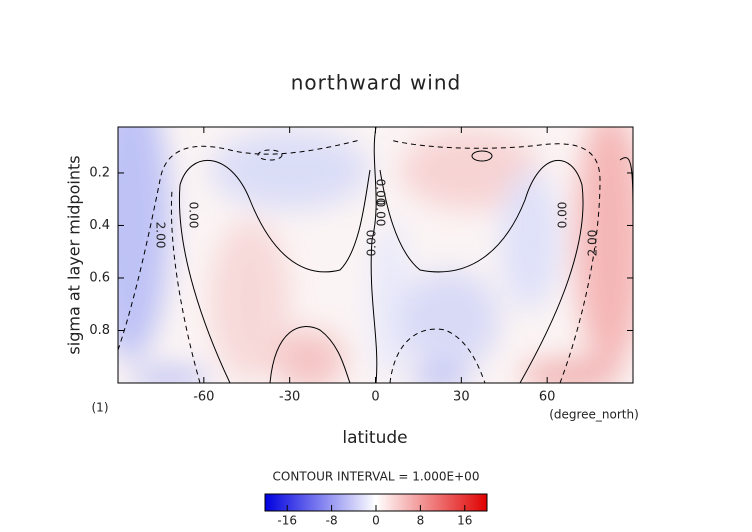 The image size is (752, 532). Describe the element at coordinates (376, 83) in the screenshot. I see `chart-title: northward wind` at that location.